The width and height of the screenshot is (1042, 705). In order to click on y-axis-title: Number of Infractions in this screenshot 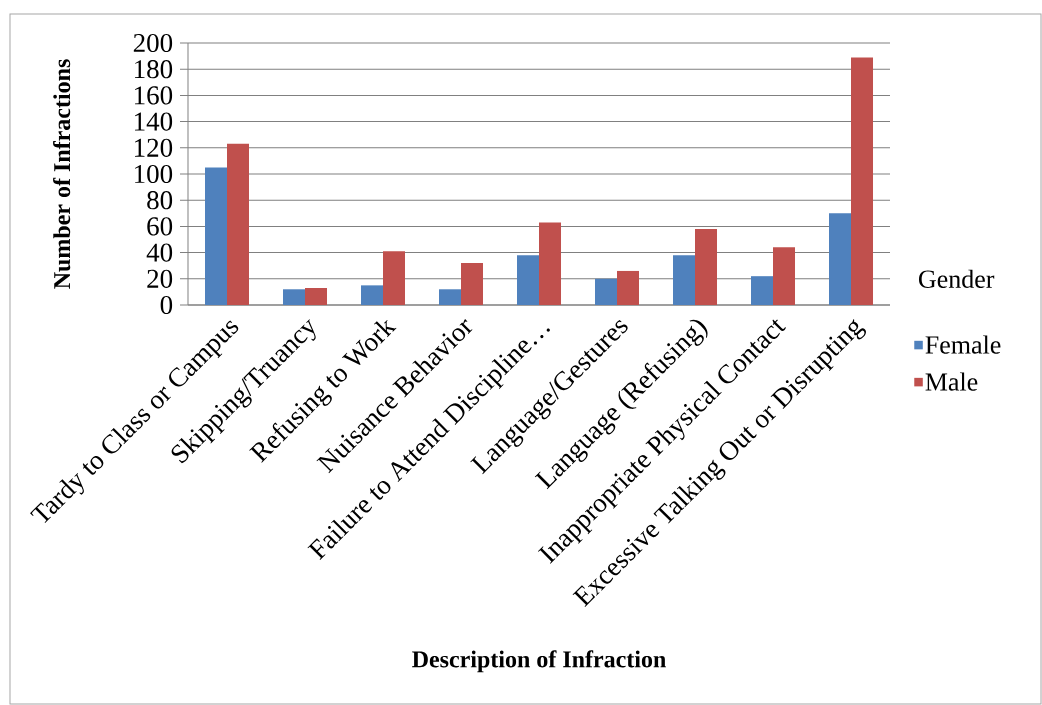, I will do `click(62, 174)`.